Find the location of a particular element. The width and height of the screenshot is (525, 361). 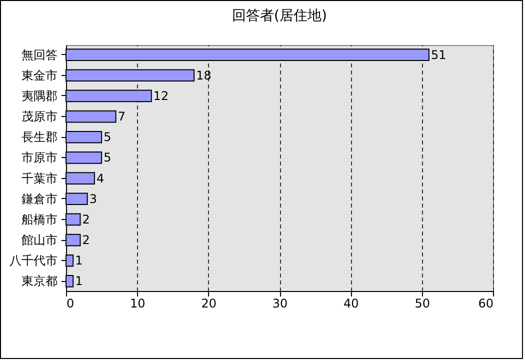

x-tick-label: 0 is located at coordinates (70, 303).